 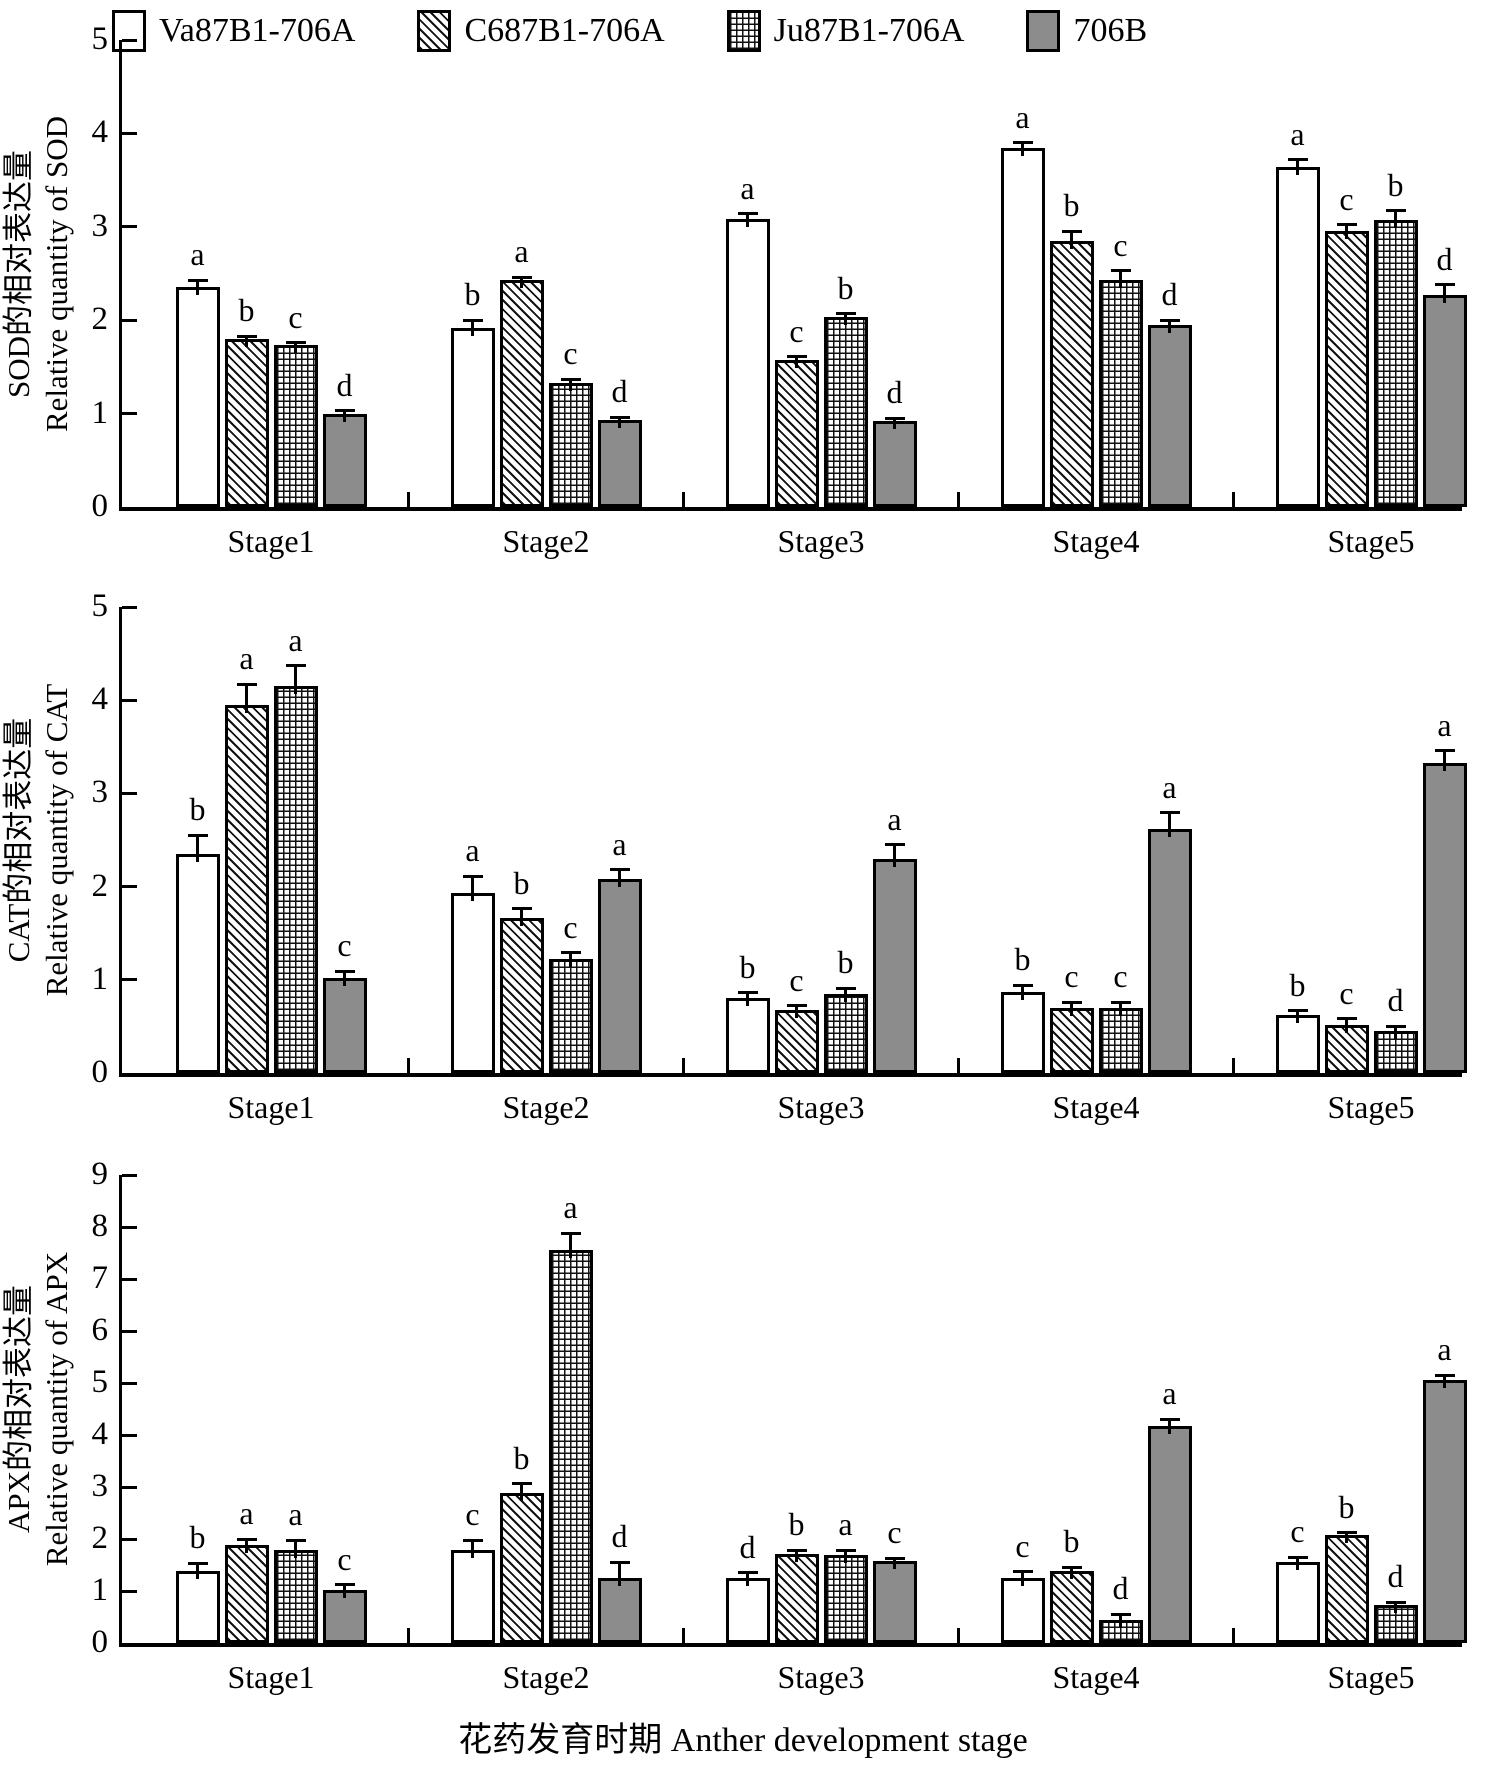 I want to click on apx-y-axis-title-en: Relative quantity of APX, so click(x=56, y=1409).